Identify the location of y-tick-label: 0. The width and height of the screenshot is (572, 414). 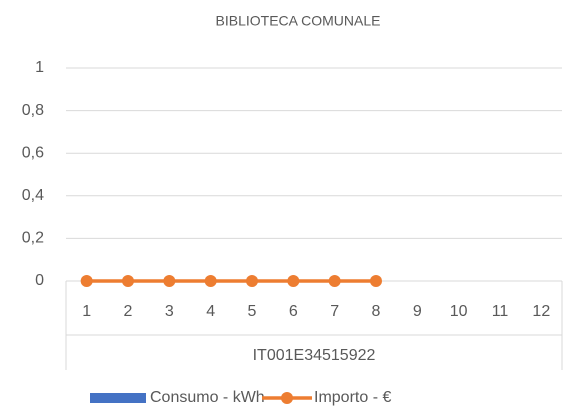
(39, 280).